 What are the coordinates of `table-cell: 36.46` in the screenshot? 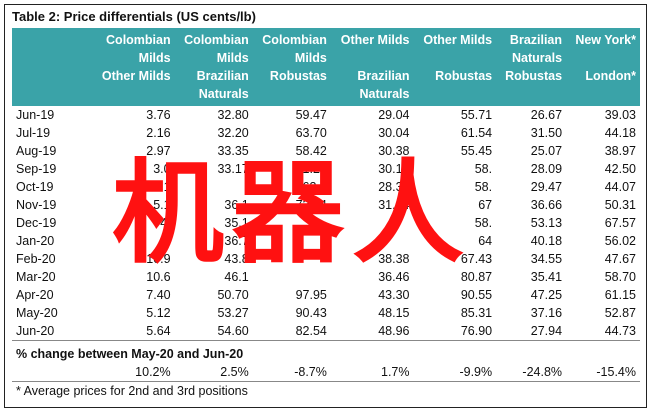 It's located at (394, 277).